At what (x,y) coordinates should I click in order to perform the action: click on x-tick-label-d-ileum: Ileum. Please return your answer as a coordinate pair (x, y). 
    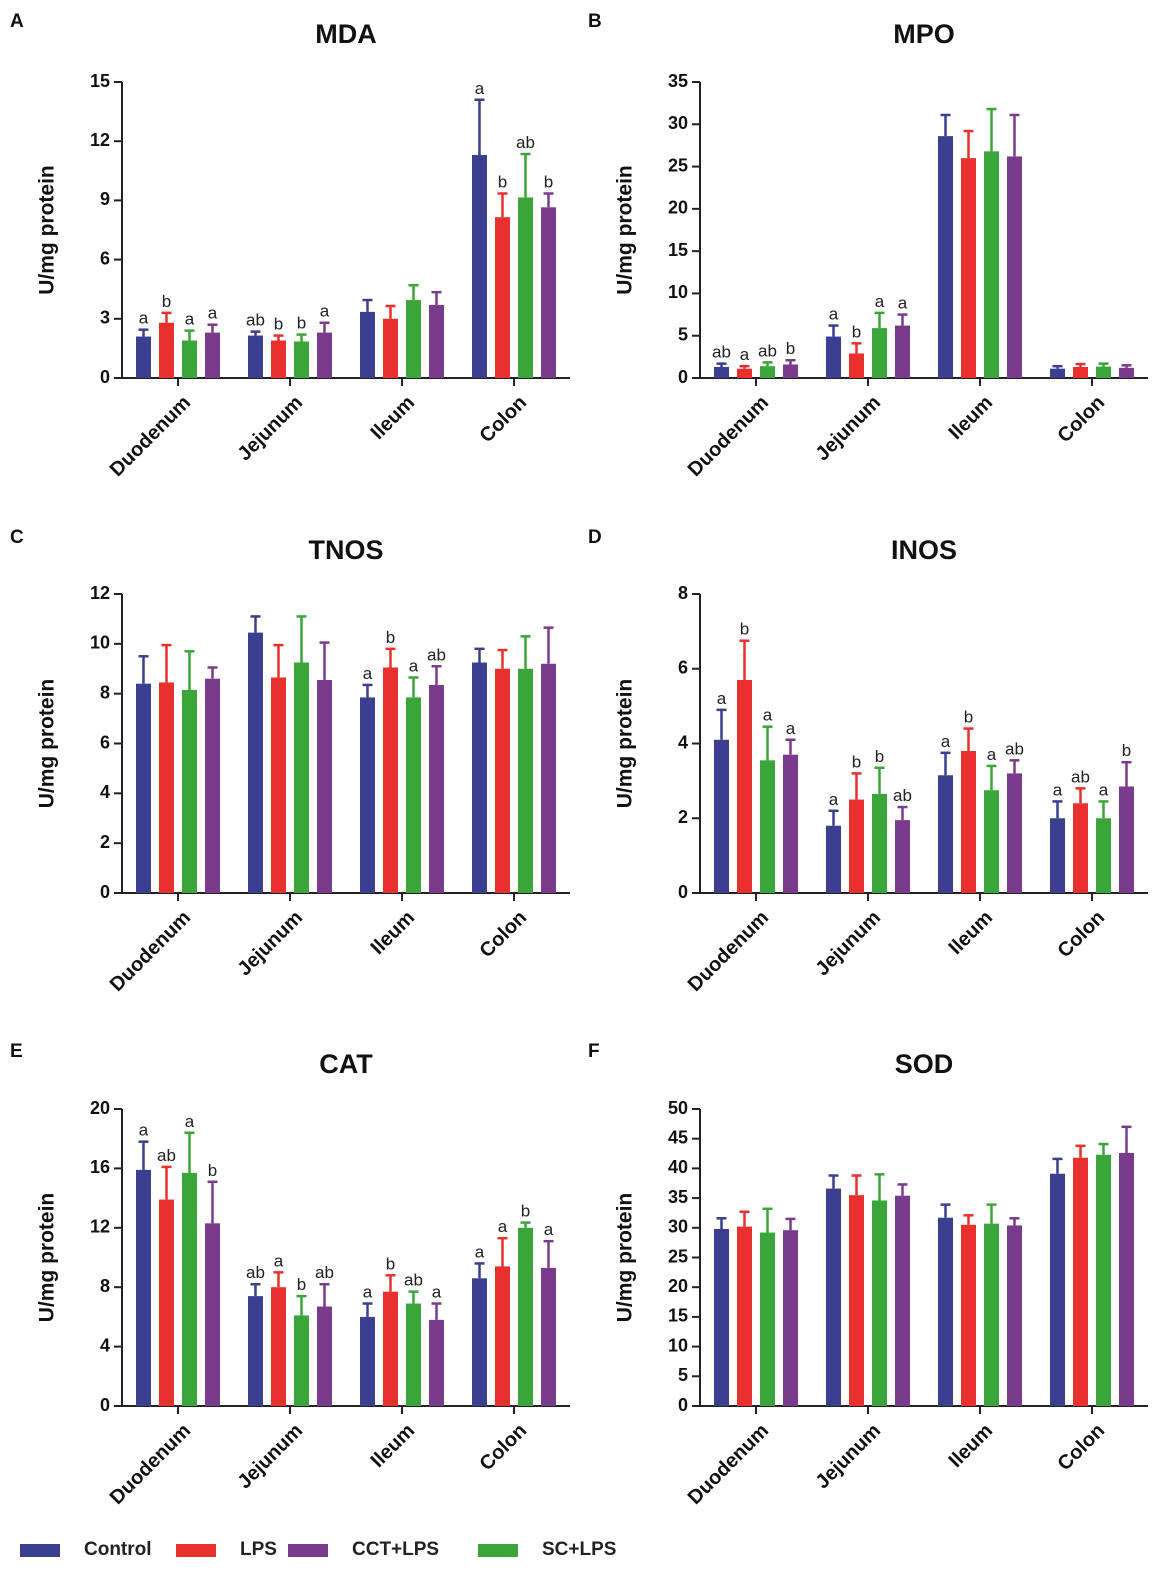
    Looking at the image, I should click on (971, 933).